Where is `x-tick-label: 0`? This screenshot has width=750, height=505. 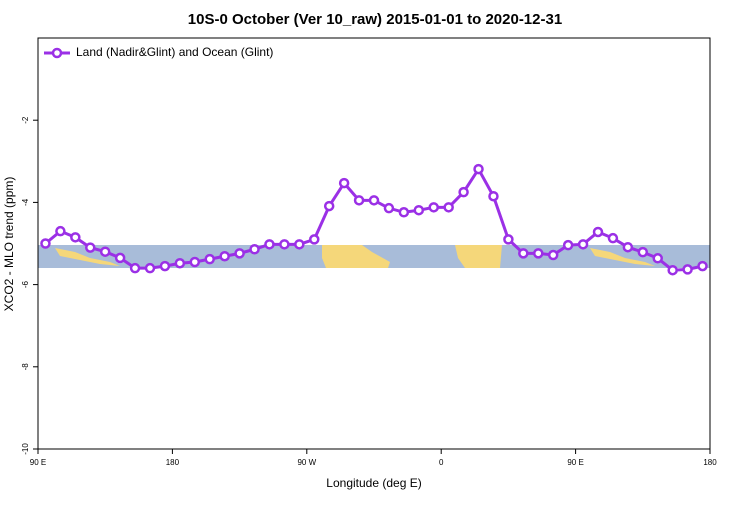
x-tick-label: 0 is located at coordinates (441, 462).